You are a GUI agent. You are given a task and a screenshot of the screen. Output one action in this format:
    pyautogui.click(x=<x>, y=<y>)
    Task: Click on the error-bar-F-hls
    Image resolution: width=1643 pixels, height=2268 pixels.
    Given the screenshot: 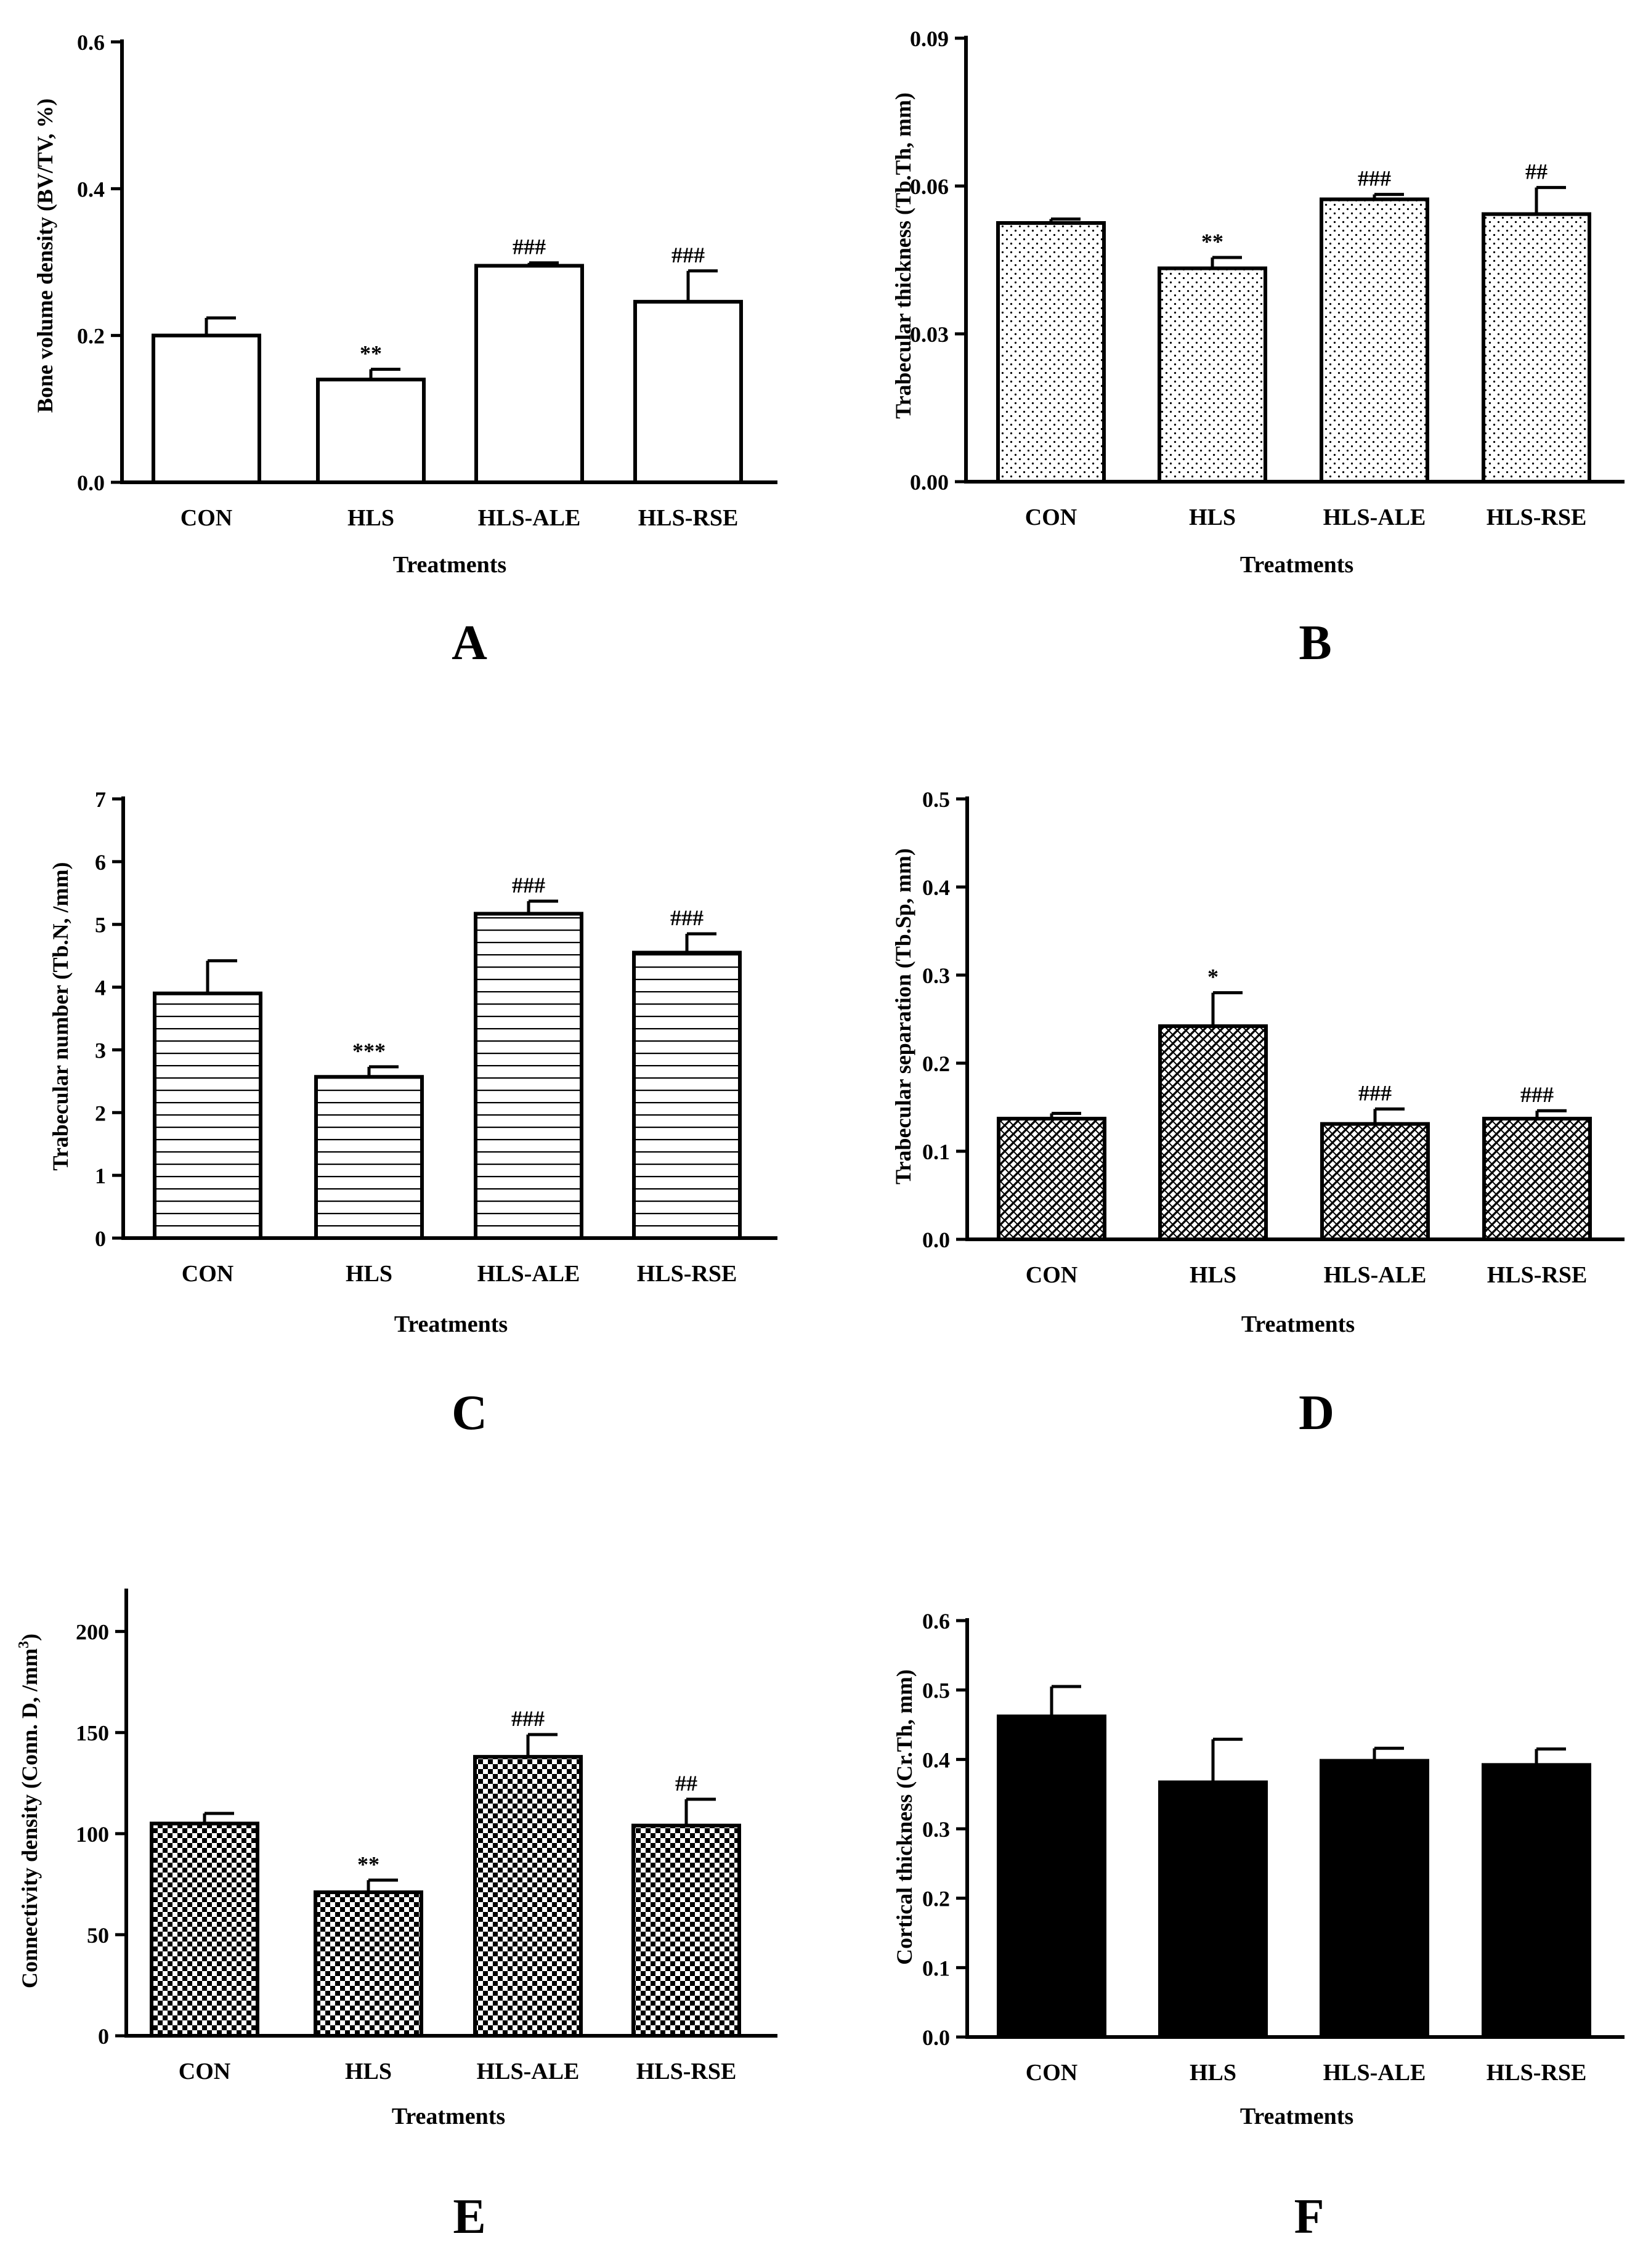 What is the action you would take?
    pyautogui.click(x=1227, y=1761)
    